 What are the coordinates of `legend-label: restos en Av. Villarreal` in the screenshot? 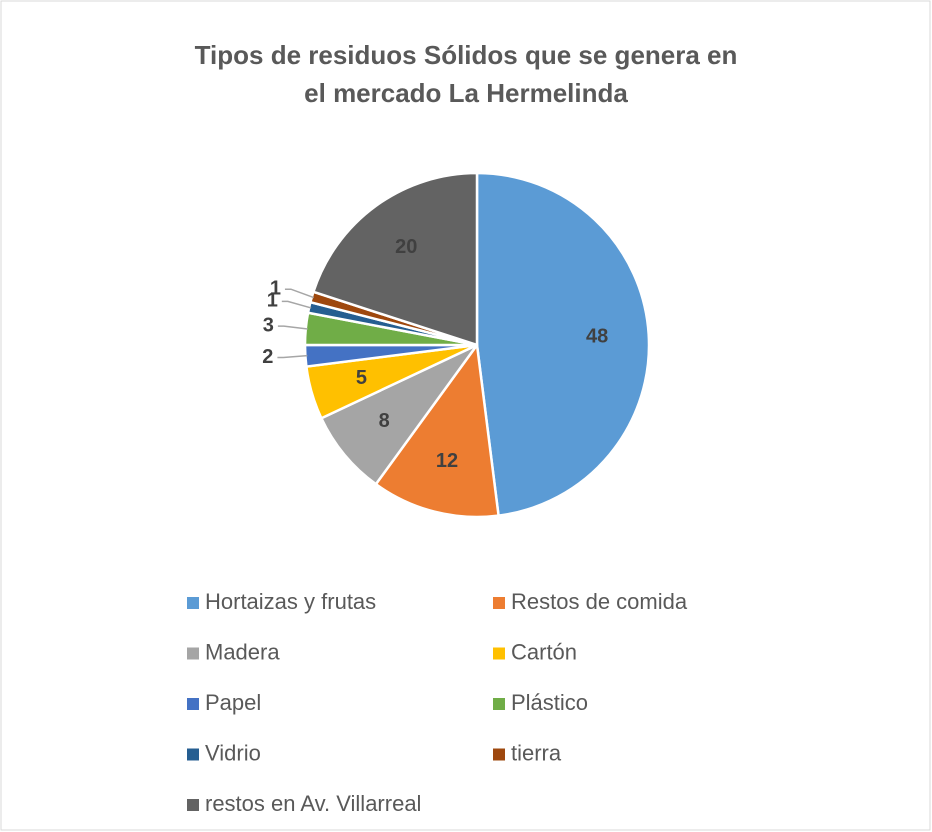 It's located at (313, 803).